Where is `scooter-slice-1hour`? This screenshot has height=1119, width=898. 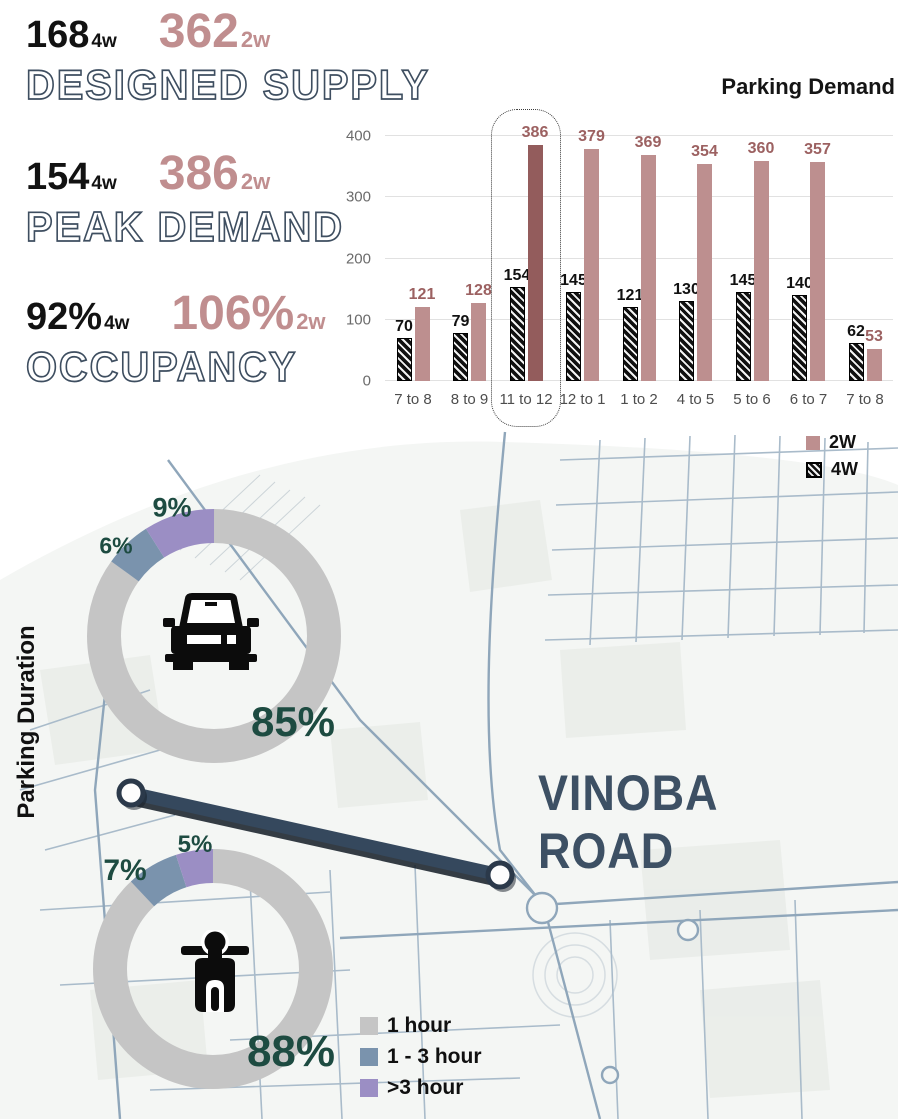
scooter-slice-1hour is located at coordinates (213, 969).